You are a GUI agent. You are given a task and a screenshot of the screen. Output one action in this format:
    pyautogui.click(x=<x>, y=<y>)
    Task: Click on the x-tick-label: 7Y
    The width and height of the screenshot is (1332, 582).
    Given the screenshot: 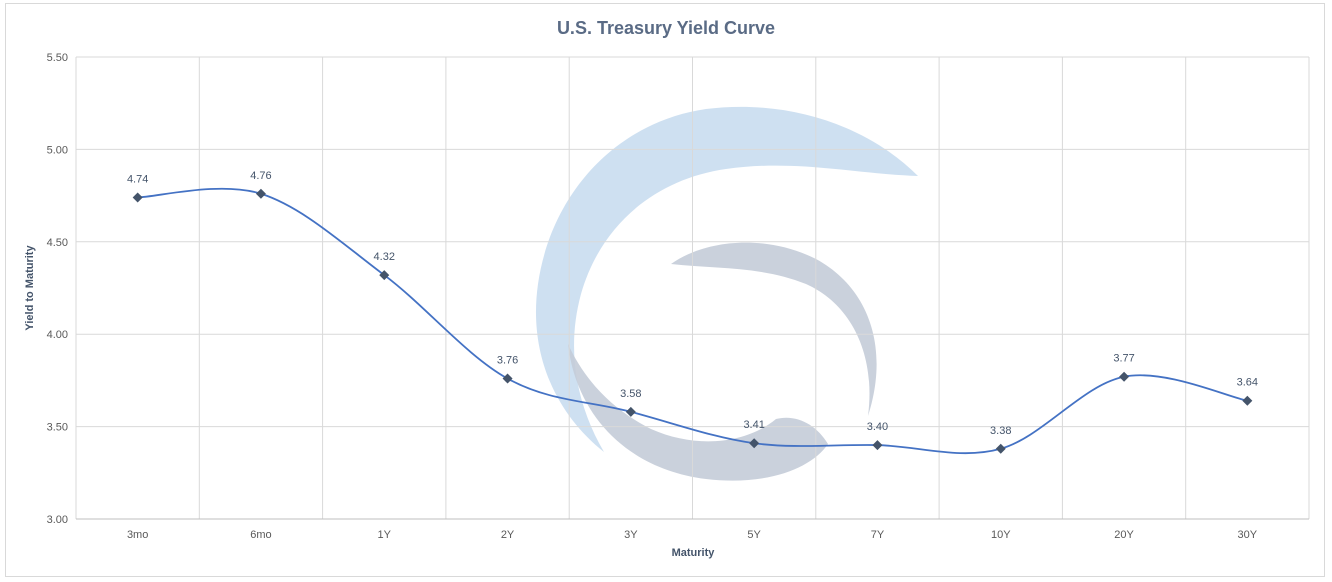 What is the action you would take?
    pyautogui.click(x=878, y=535)
    